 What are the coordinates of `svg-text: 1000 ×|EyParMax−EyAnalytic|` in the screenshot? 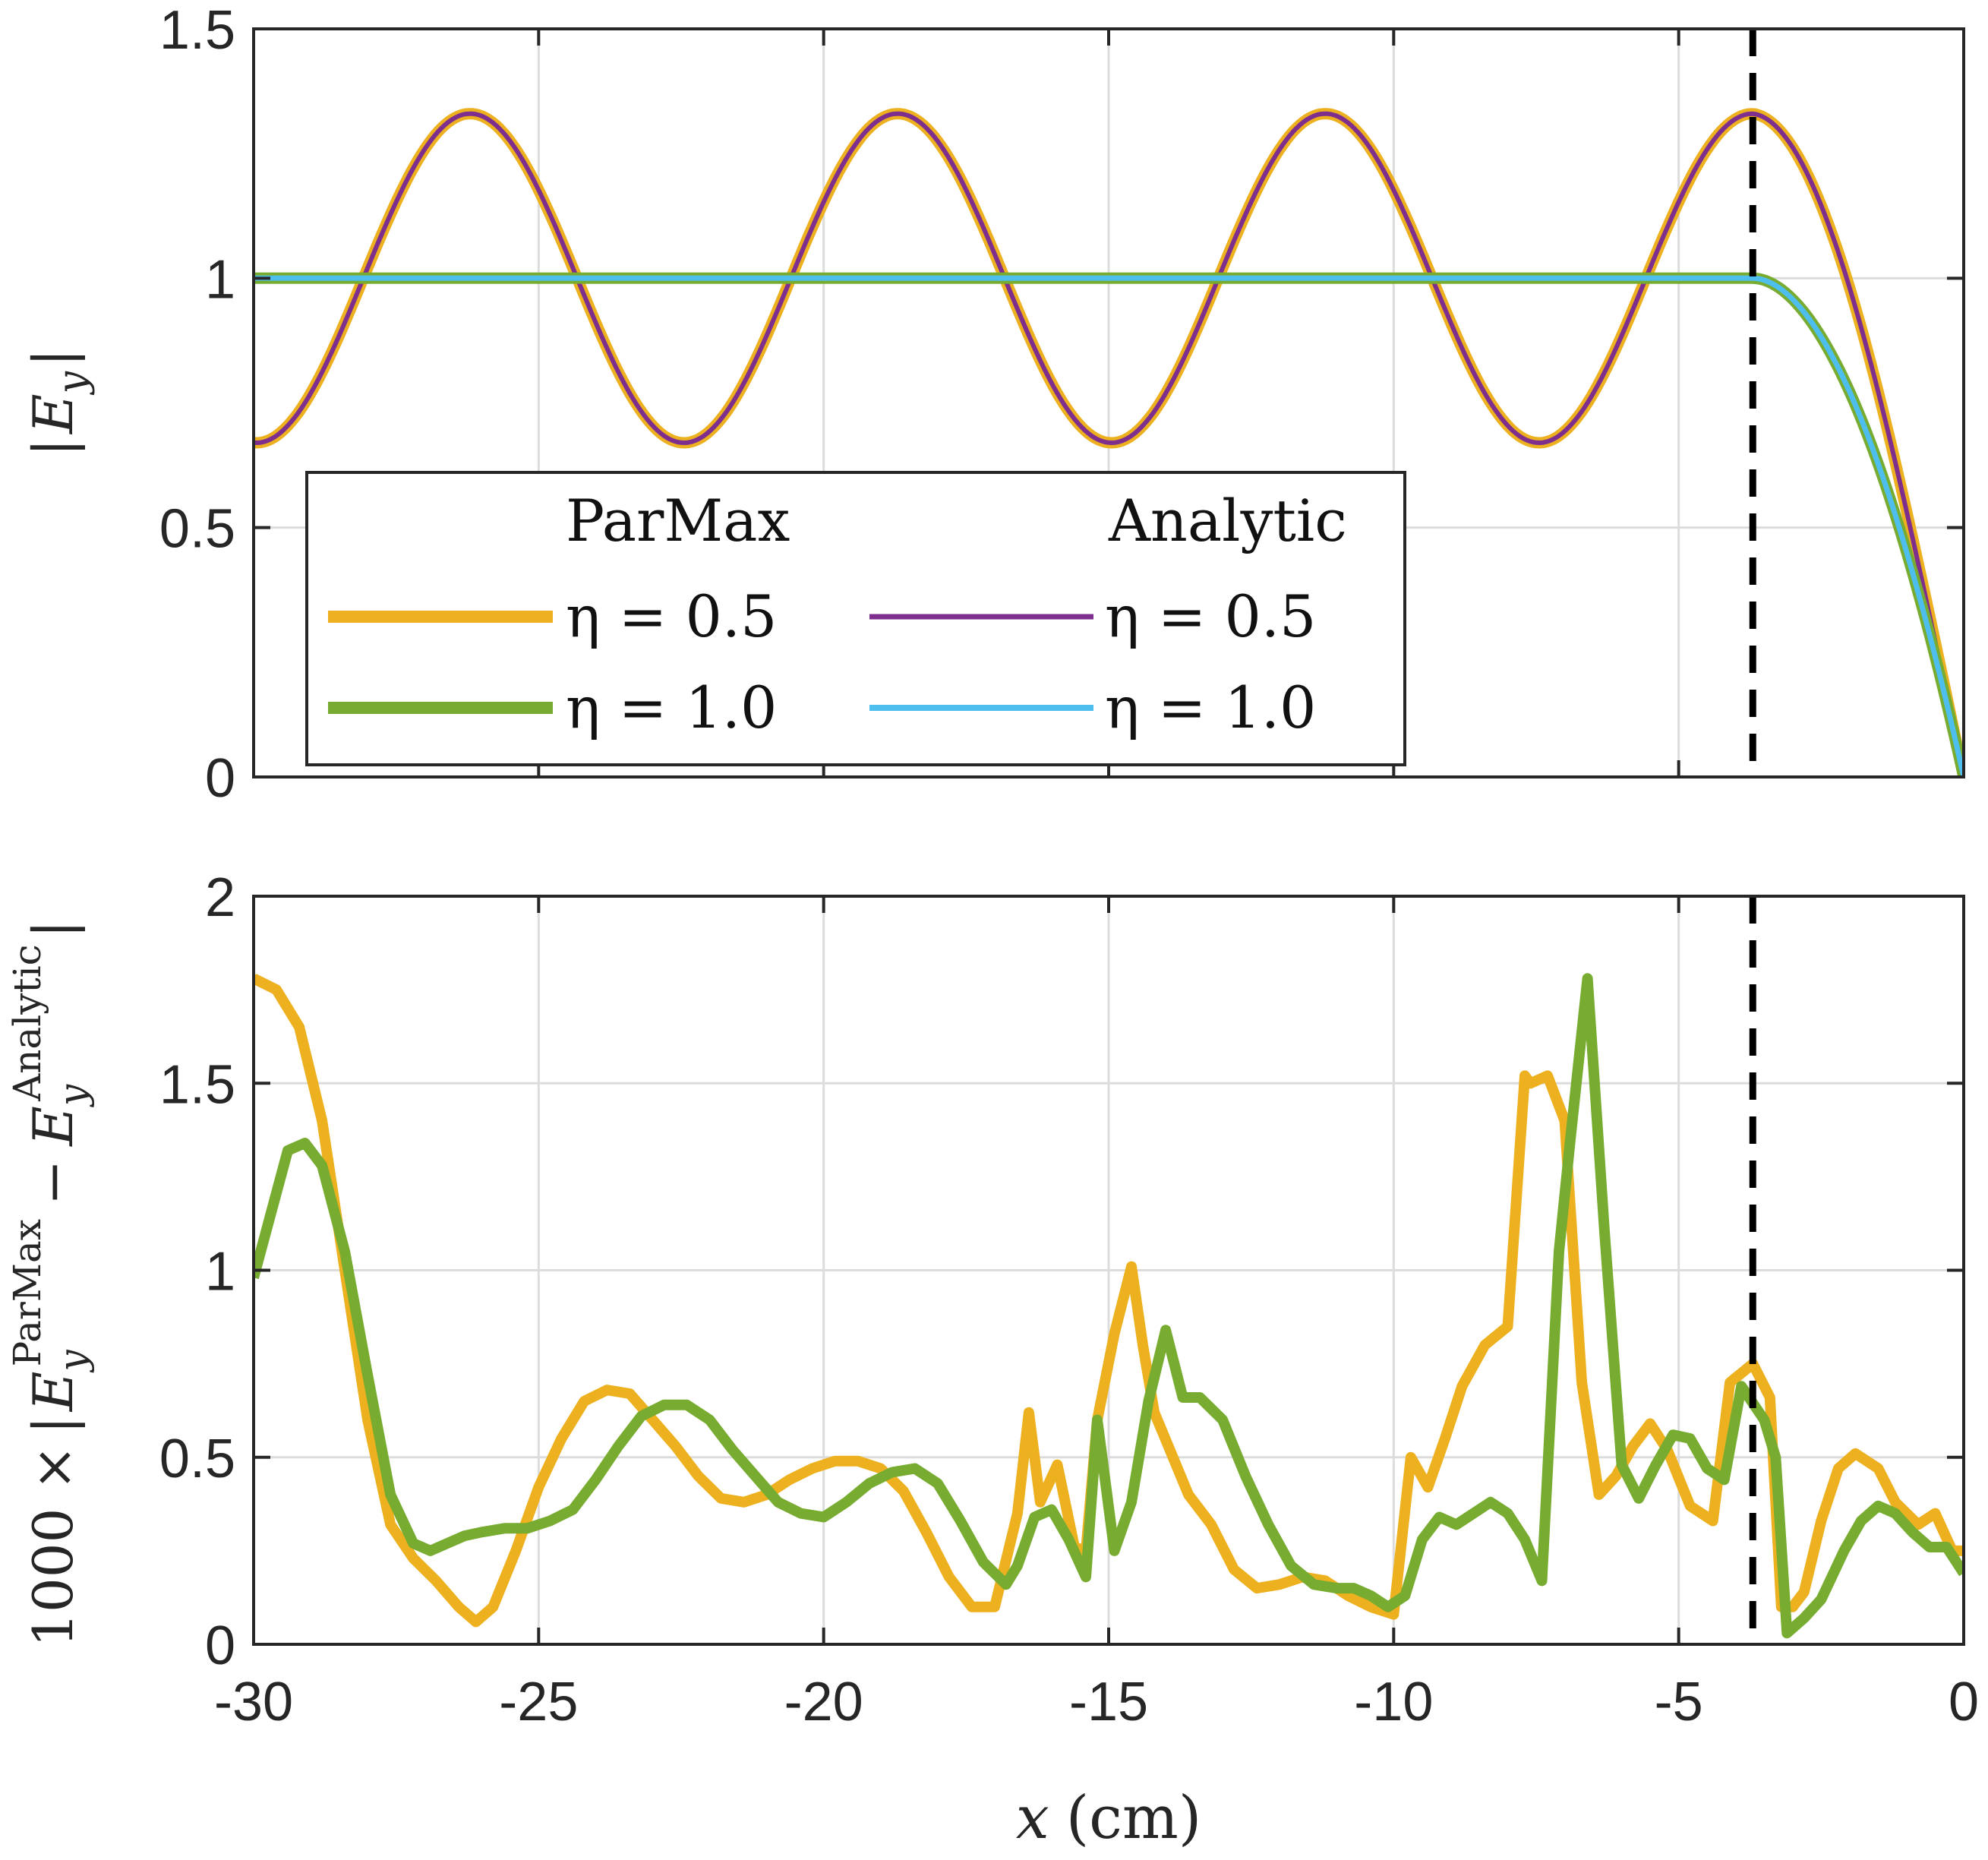 It's located at (50, 1283).